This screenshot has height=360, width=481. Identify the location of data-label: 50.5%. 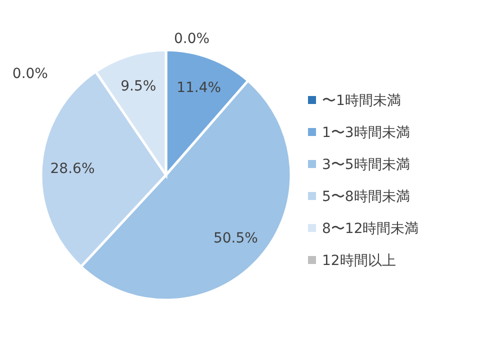
(235, 238).